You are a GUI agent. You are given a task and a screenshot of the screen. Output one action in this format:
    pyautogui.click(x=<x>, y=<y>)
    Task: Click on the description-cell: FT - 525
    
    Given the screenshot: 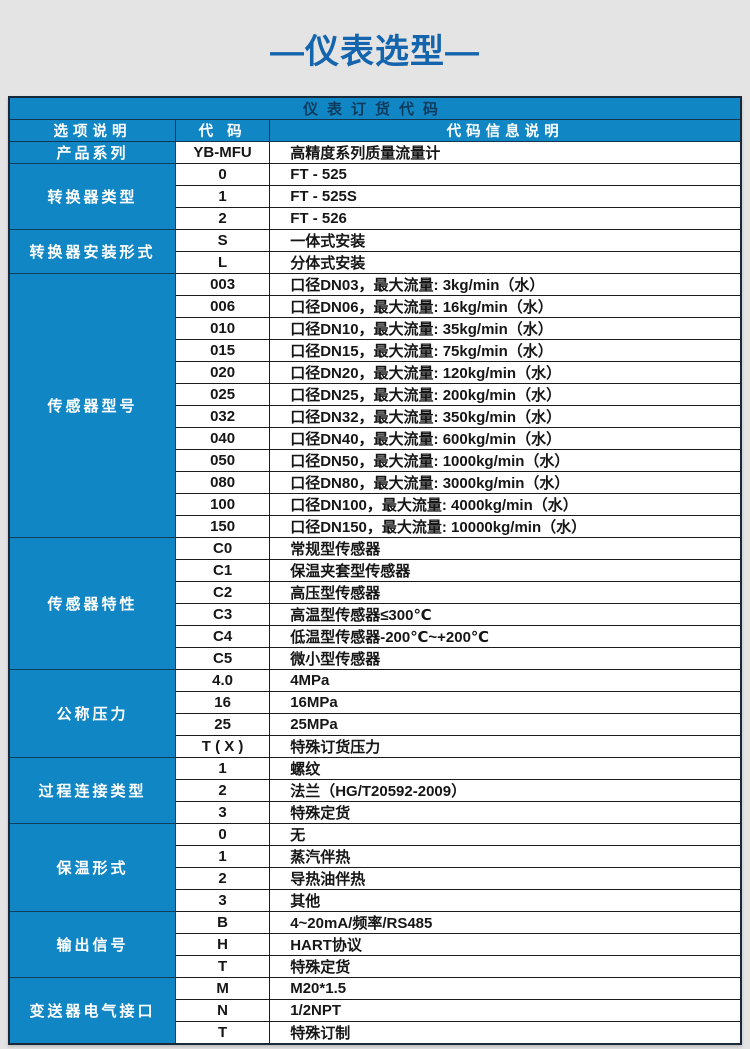 What is the action you would take?
    pyautogui.click(x=505, y=174)
    